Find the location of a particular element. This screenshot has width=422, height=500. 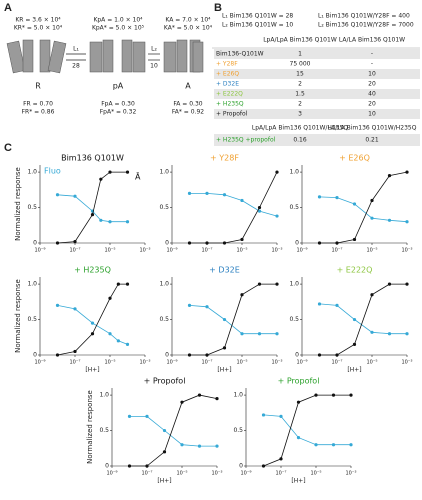

table-cell: 3 is located at coordinates (300, 114).